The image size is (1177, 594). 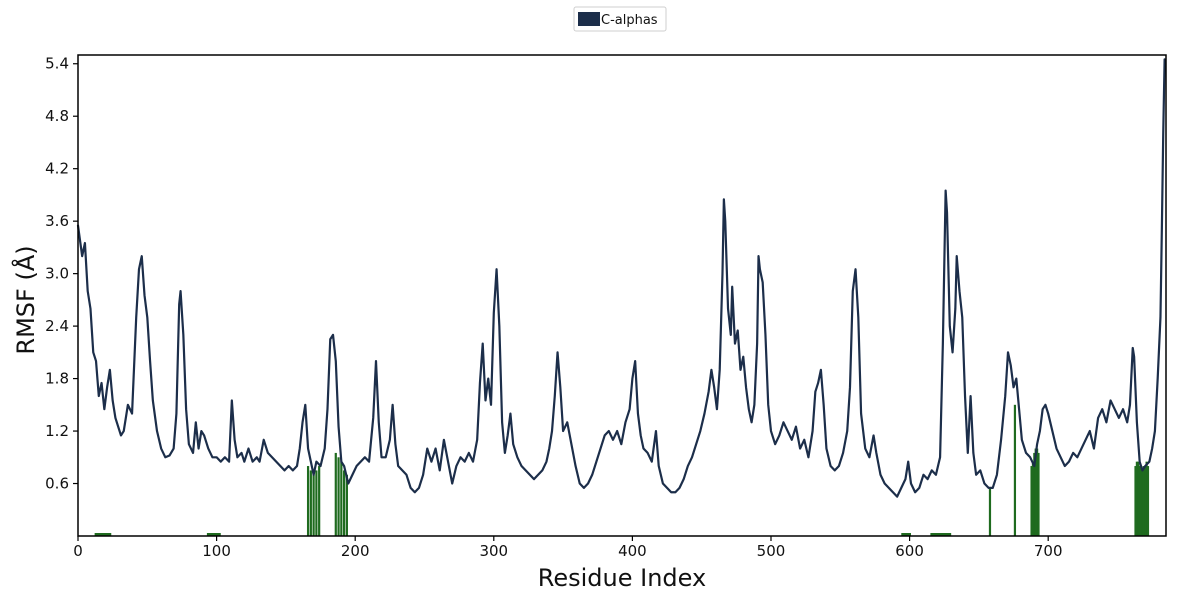 I want to click on x-axis-title: Residue Index, so click(x=622, y=578).